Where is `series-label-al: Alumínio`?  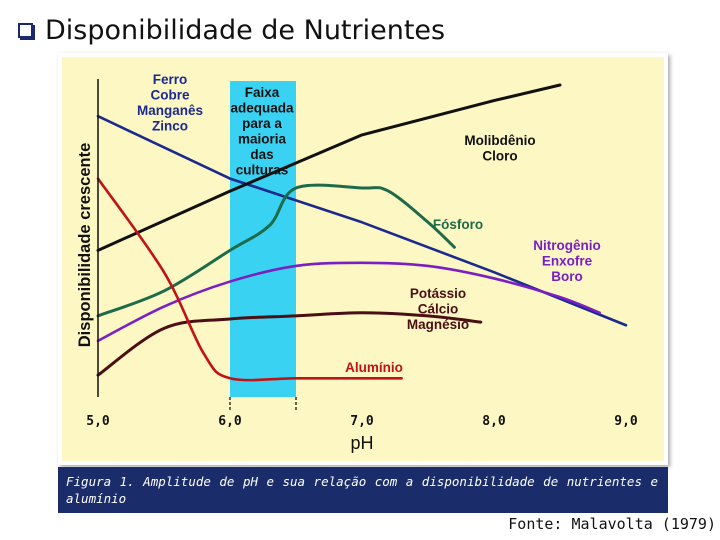 series-label-al: Alumínio is located at coordinates (374, 367).